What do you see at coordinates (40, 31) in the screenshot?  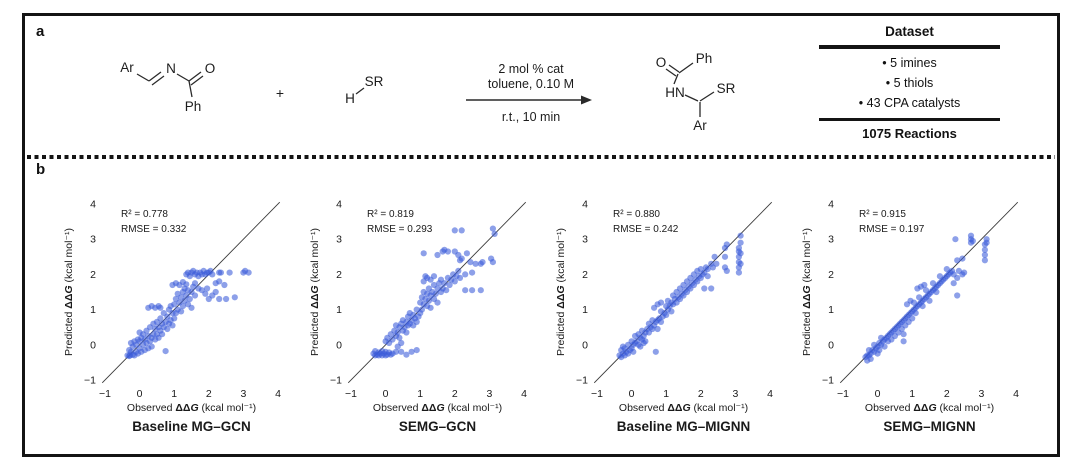 I see `panel-a-label: a` at bounding box center [40, 31].